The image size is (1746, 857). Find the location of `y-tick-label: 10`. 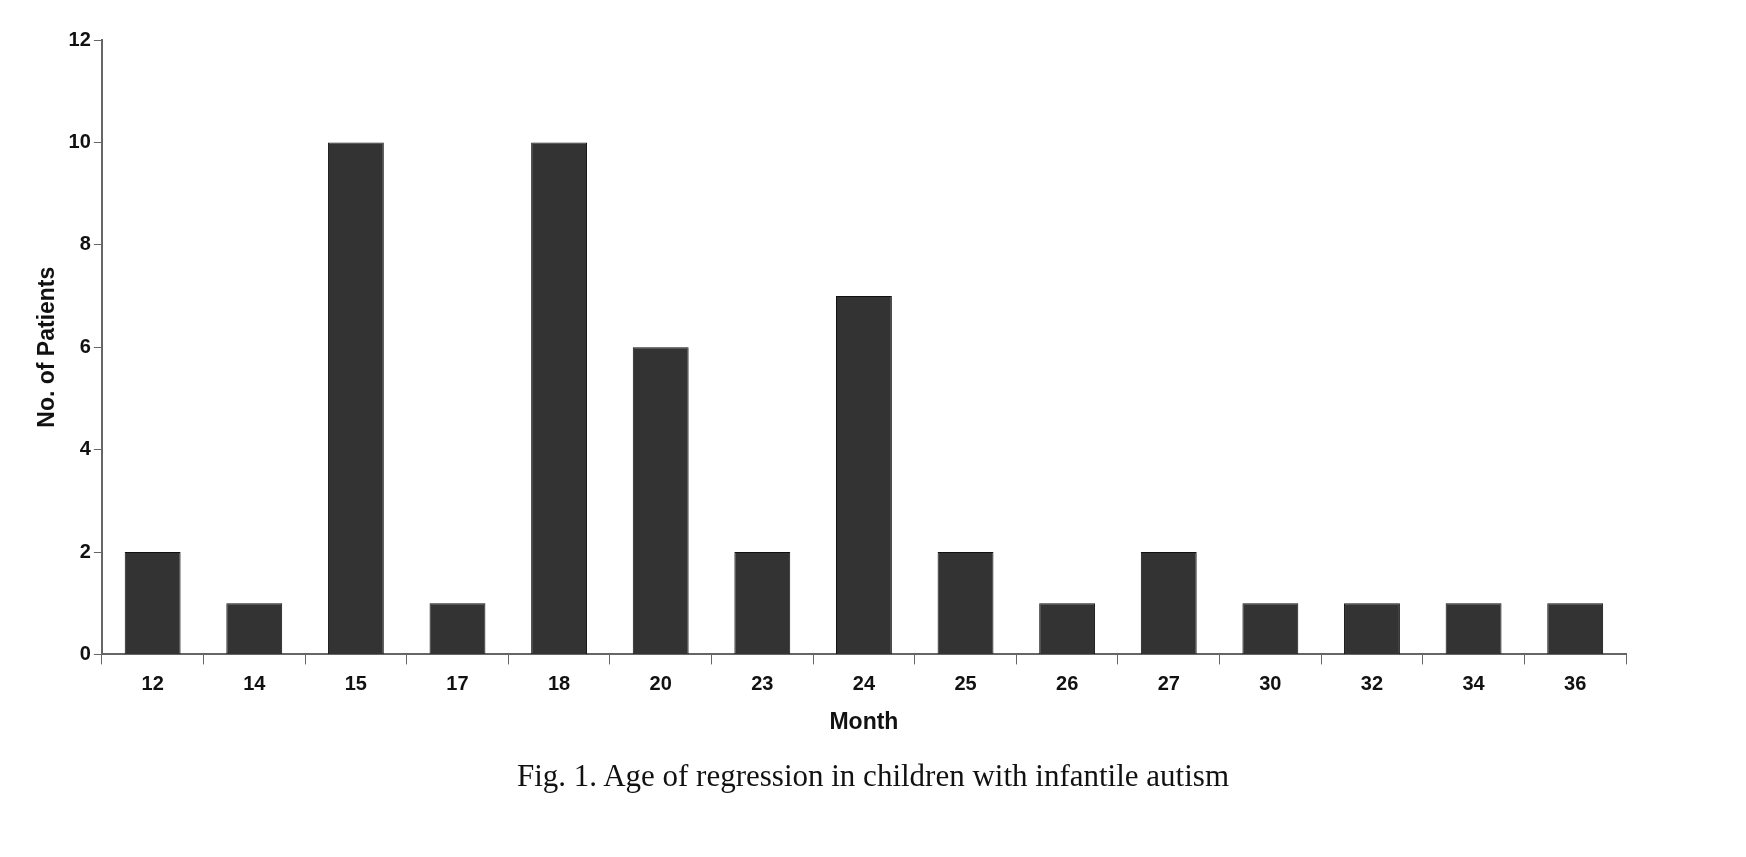

y-tick-label: 10 is located at coordinates (79, 140).